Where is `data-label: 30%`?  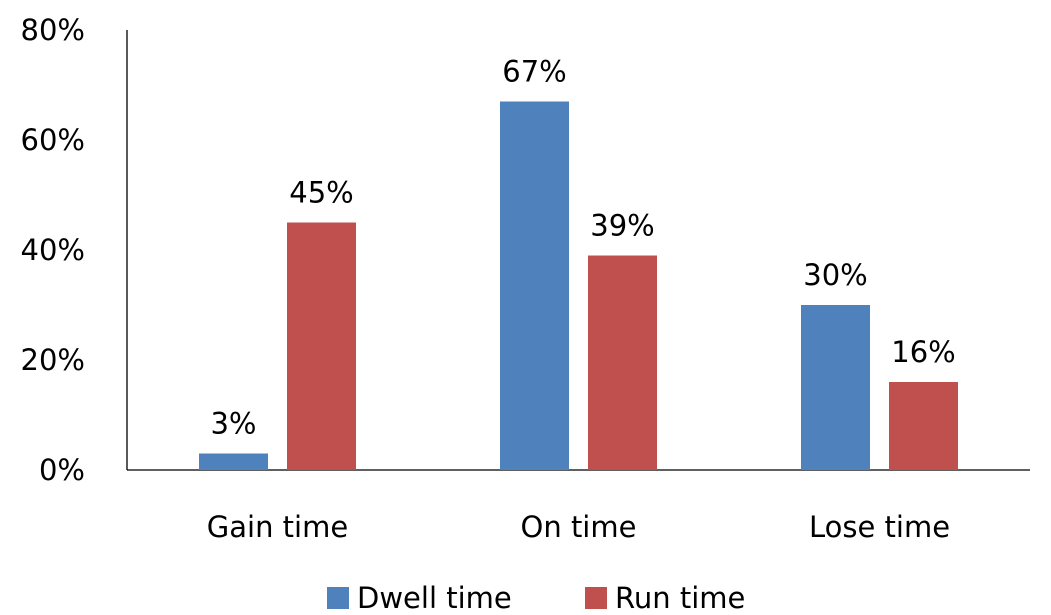 data-label: 30% is located at coordinates (835, 275).